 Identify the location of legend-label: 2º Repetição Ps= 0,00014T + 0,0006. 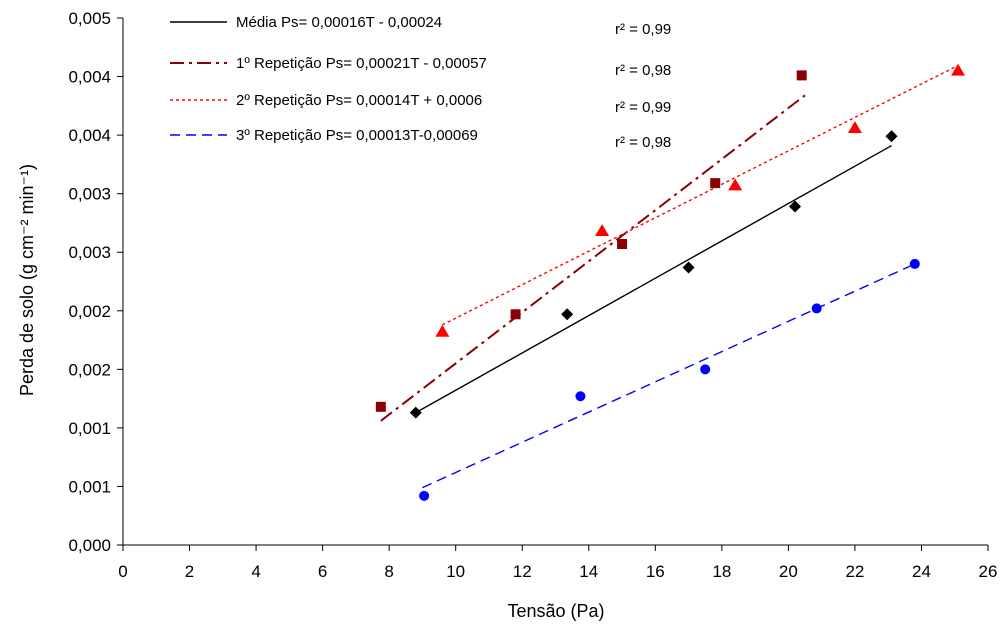
(359, 100).